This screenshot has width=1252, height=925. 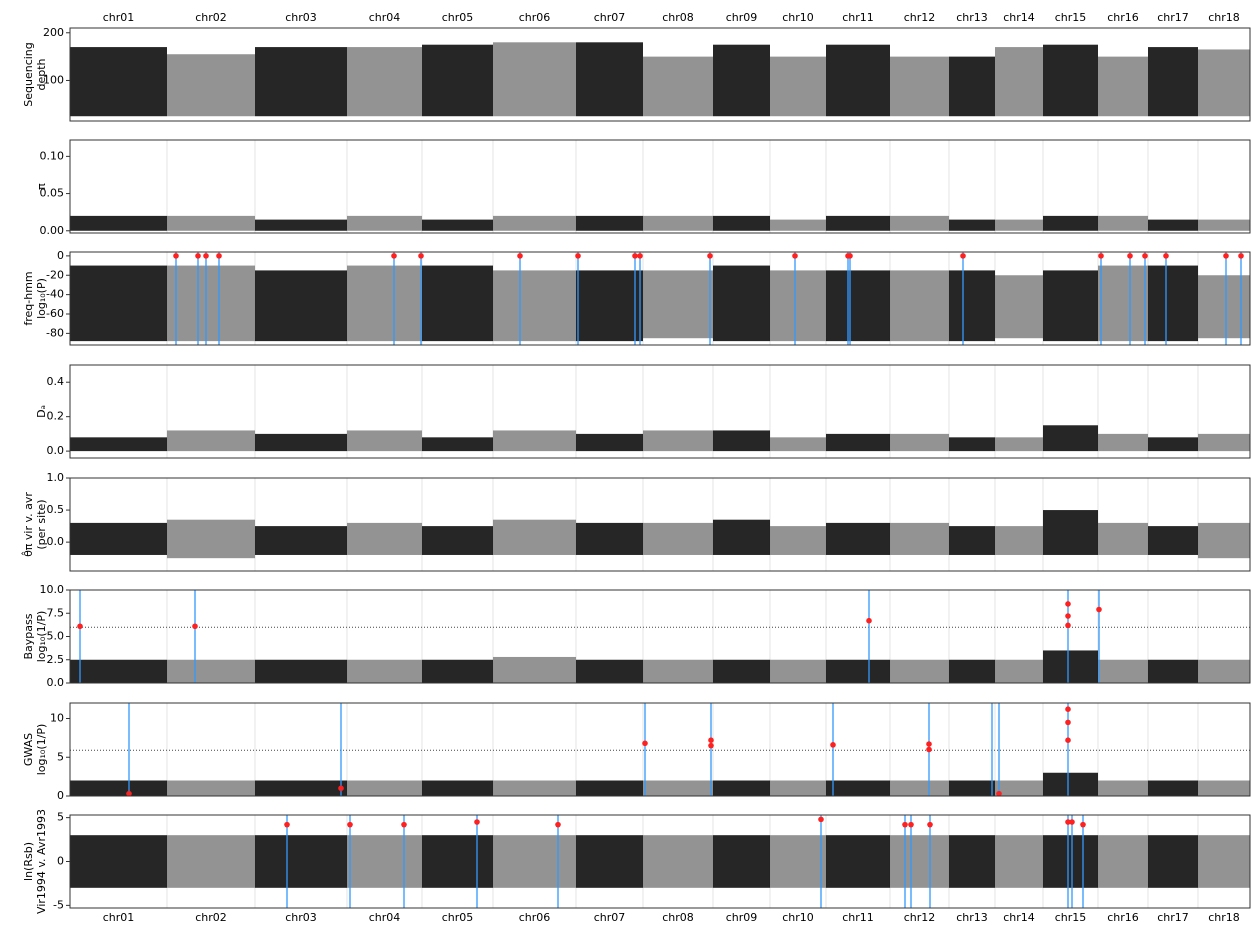 What do you see at coordinates (55, 274) in the screenshot?
I see `y-tick-label: -20` at bounding box center [55, 274].